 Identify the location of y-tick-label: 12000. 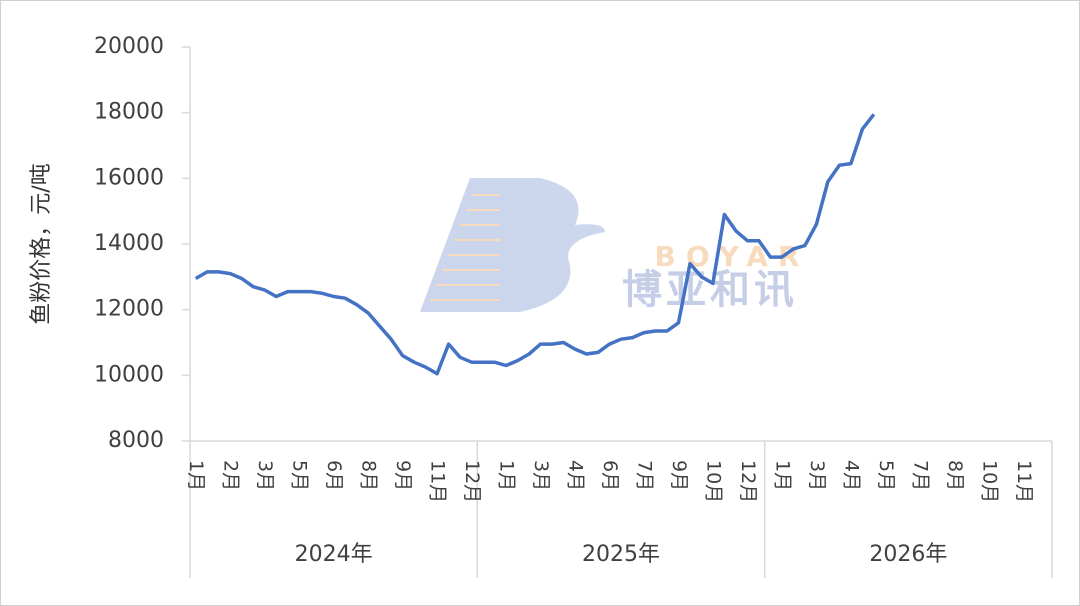
(129, 309).